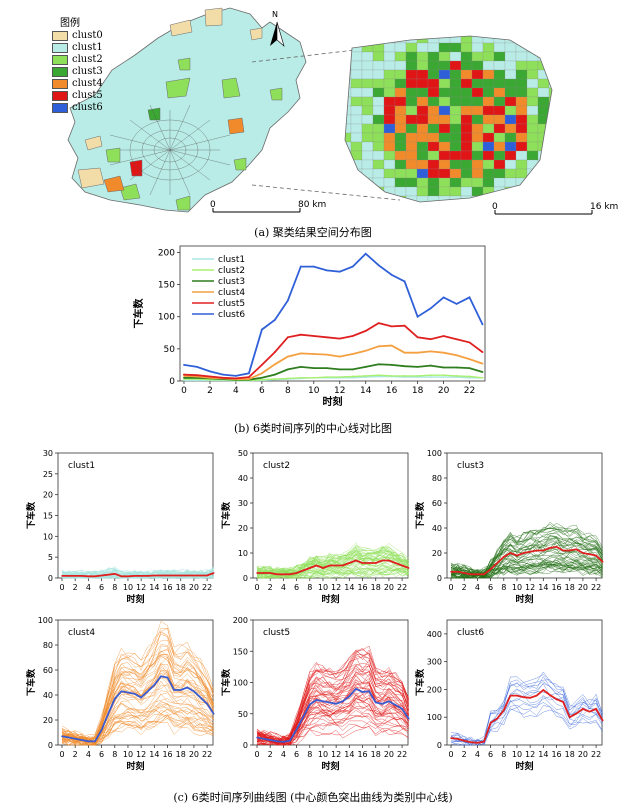 This screenshot has width=626, height=811. I want to click on y-tick-label: 400, so click(434, 634).